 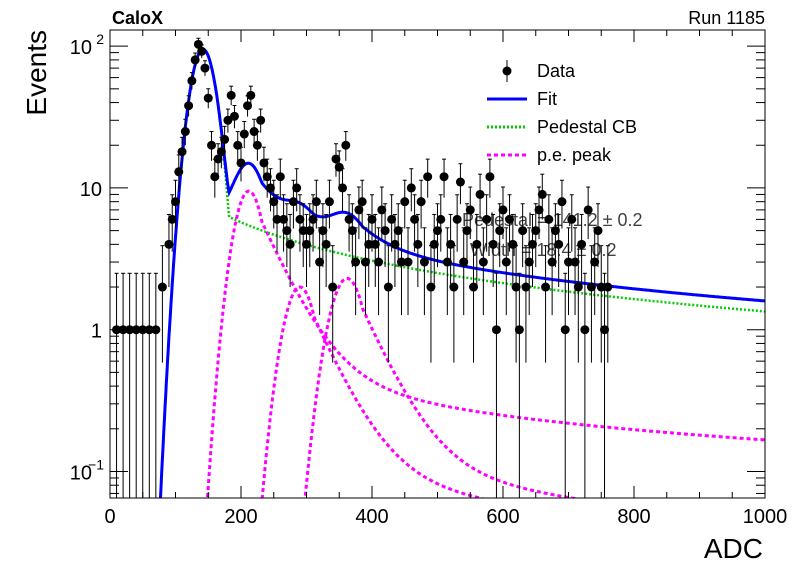 What do you see at coordinates (100, 39) in the screenshot?
I see `y-tick-exponent: 2` at bounding box center [100, 39].